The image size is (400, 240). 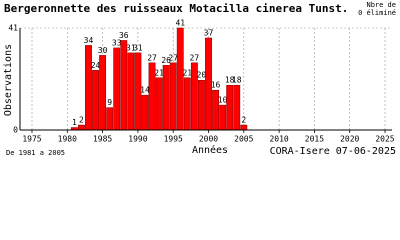 I want to click on x-tick-label: 2015, so click(x=314, y=139).